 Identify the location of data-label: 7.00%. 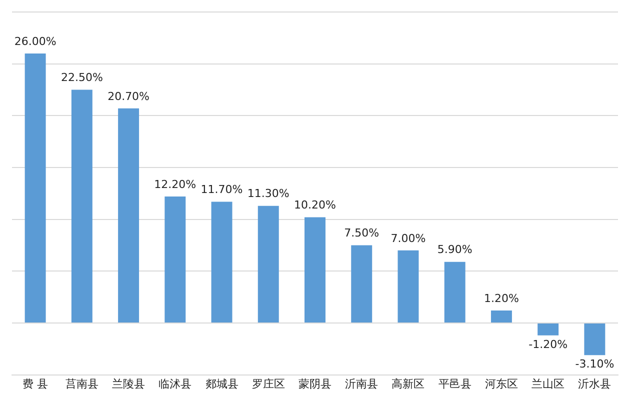
(408, 238).